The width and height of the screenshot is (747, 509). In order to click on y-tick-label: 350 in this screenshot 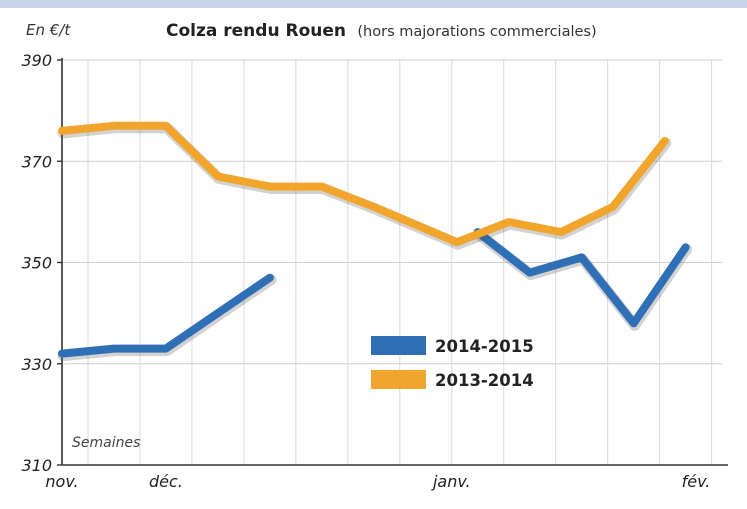, I will do `click(36, 263)`.